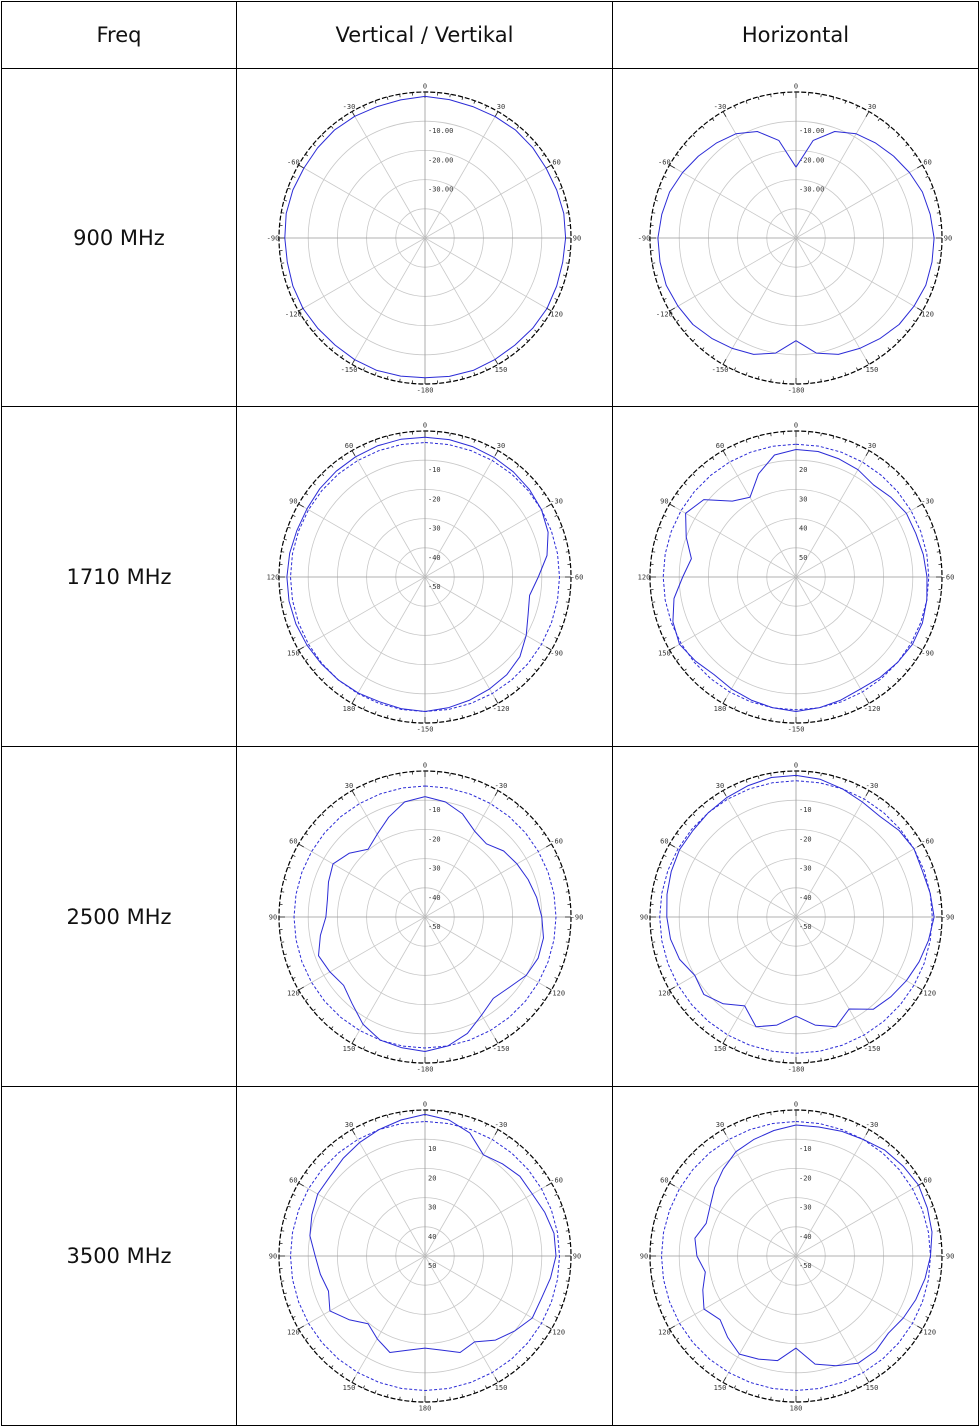  Describe the element at coordinates (432, 1266) in the screenshot. I see `radial-tick-label: 50` at that location.